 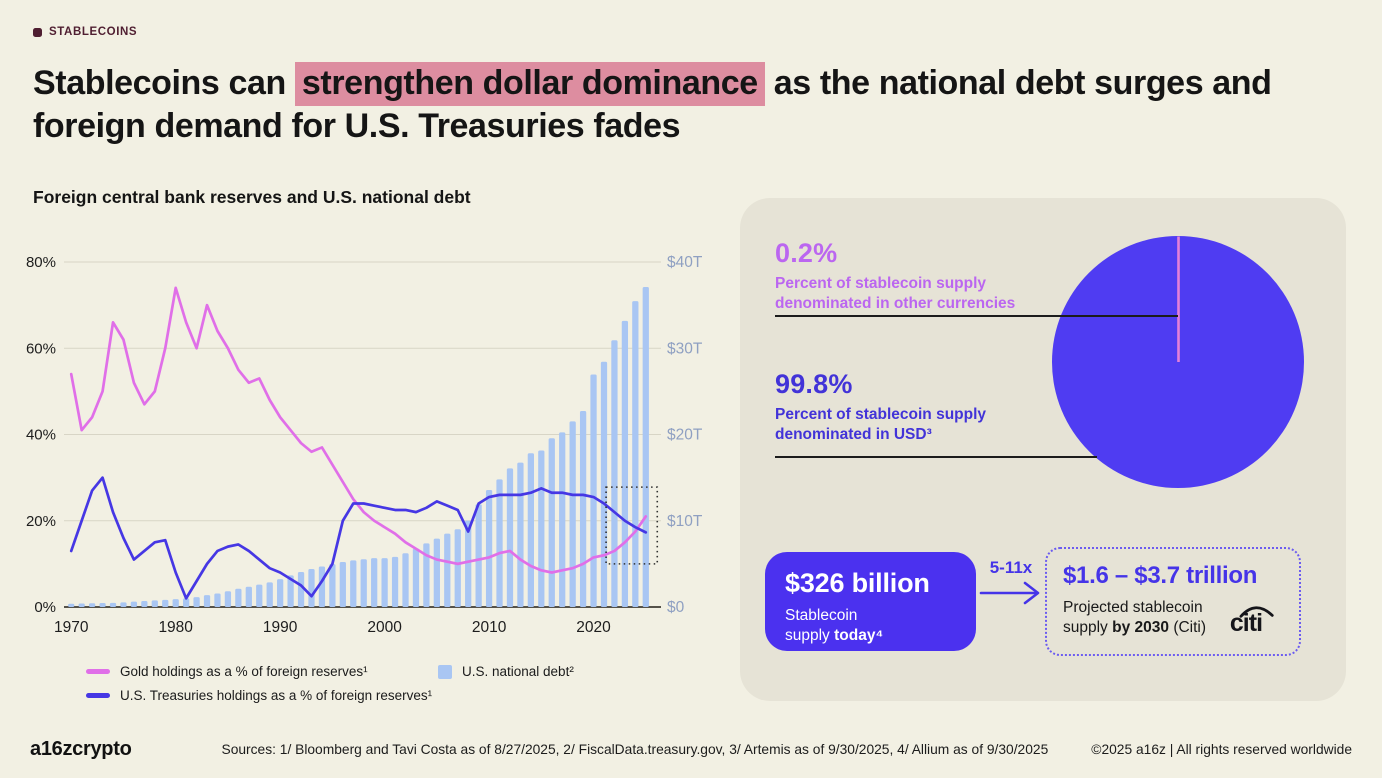 I want to click on projection-value: $1.6 – $3.7 trillion, so click(x=1160, y=575).